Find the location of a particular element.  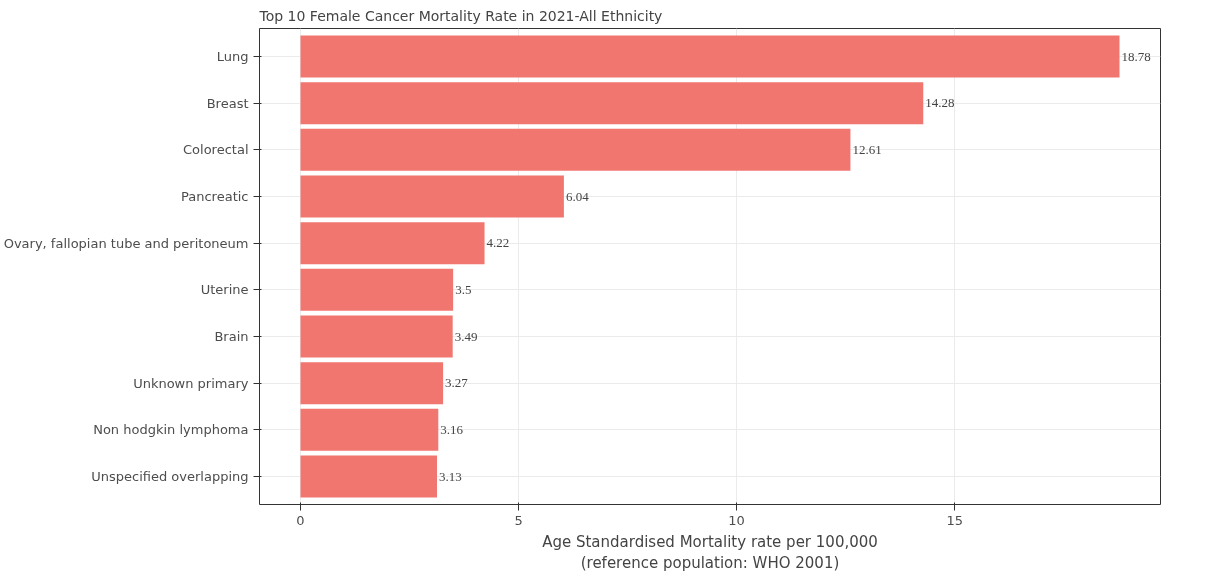

y-tick-label: Ovary, fallopian tube and peritoneum is located at coordinates (126, 243).